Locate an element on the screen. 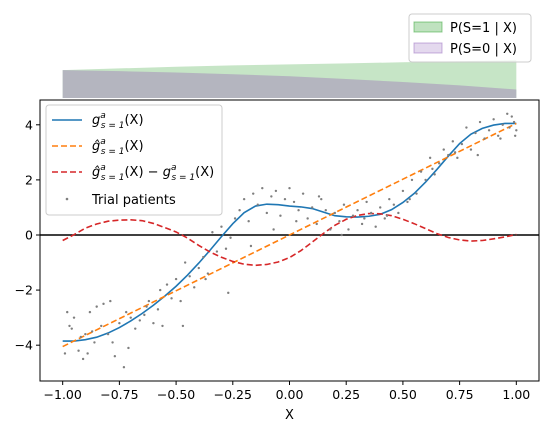  legend-label: ĝa s = 1(X) − ga s = 1(X) is located at coordinates (153, 173).